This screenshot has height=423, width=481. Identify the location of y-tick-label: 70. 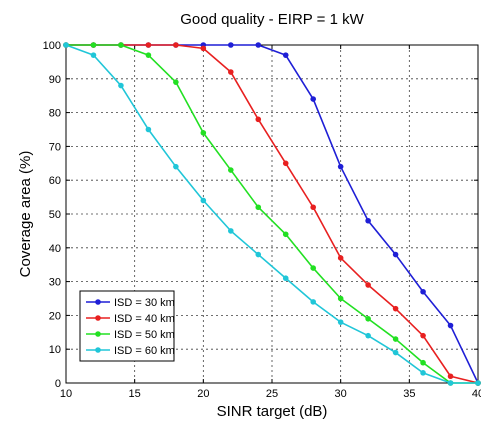
(55, 147).